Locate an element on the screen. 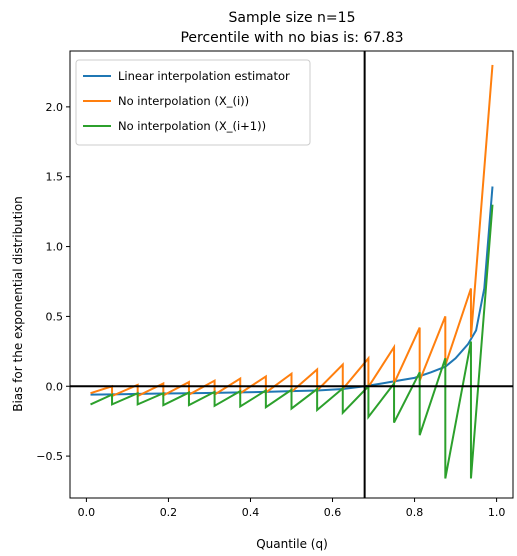 The width and height of the screenshot is (517, 556). y-tick-label: 2.0 is located at coordinates (55, 107).